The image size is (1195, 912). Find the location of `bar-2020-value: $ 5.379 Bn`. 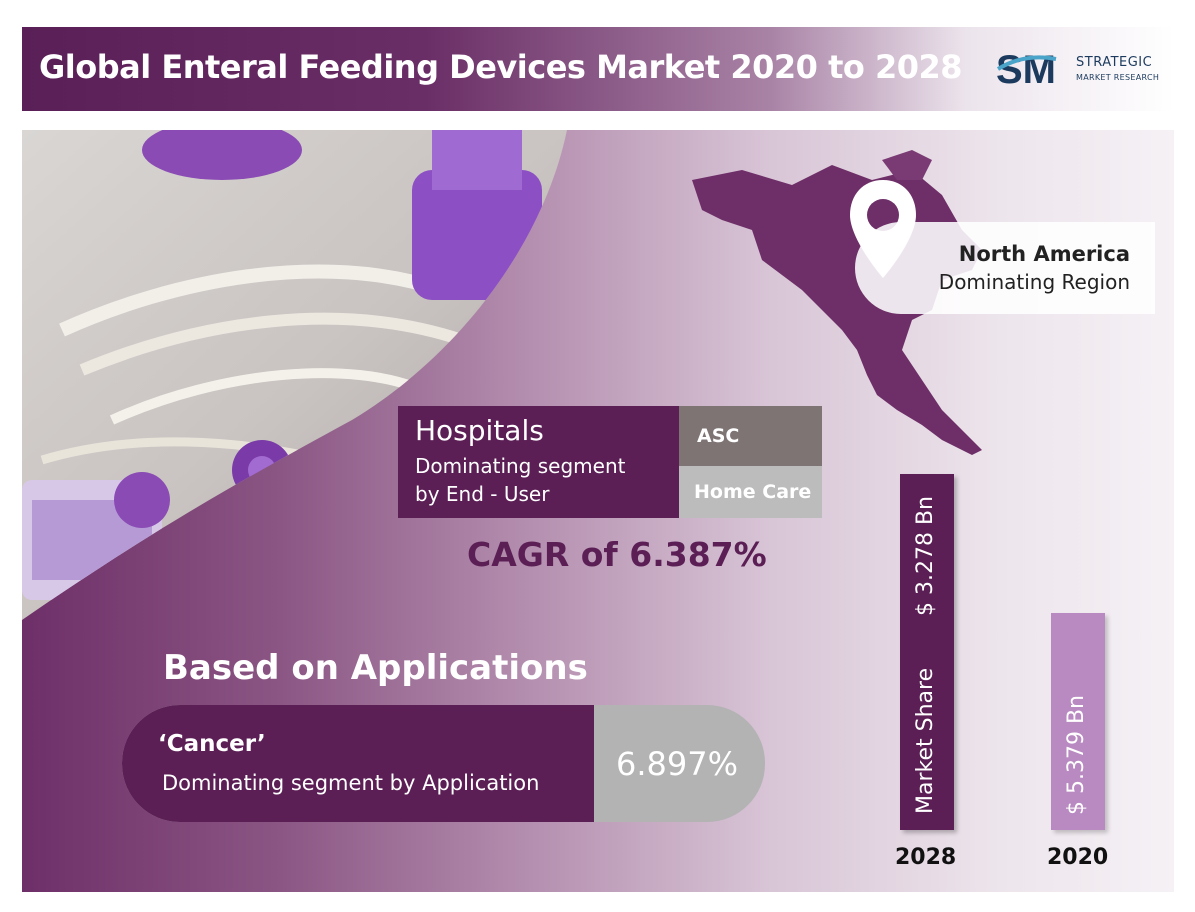

bar-2020-value: $ 5.379 Bn is located at coordinates (1076, 754).